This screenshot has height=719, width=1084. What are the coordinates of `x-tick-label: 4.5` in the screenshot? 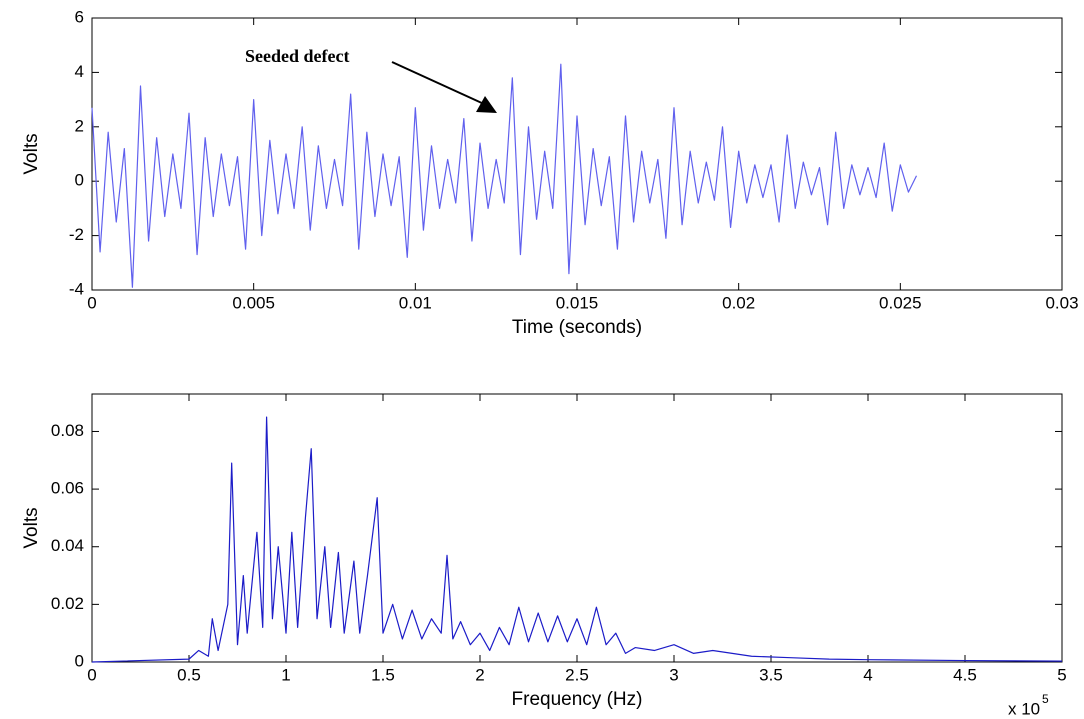 It's located at (965, 674).